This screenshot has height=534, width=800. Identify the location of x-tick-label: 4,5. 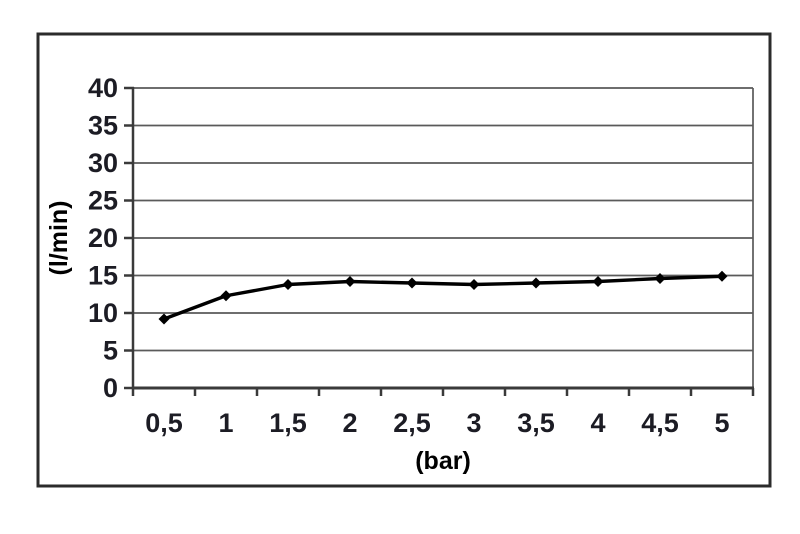
(660, 423).